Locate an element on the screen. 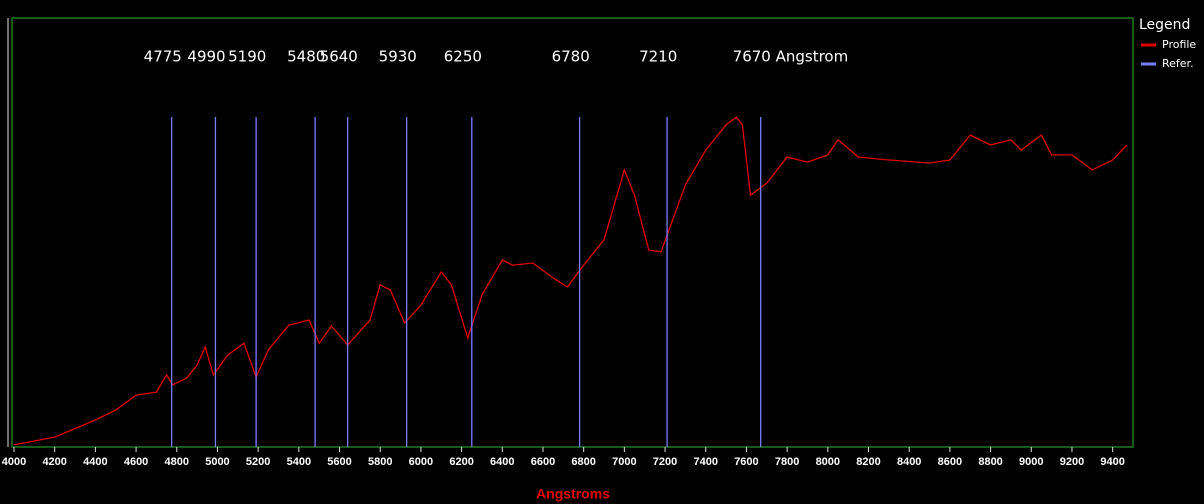 Image resolution: width=1204 pixels, height=504 pixels. x-tick-label: 7000 is located at coordinates (624, 462).